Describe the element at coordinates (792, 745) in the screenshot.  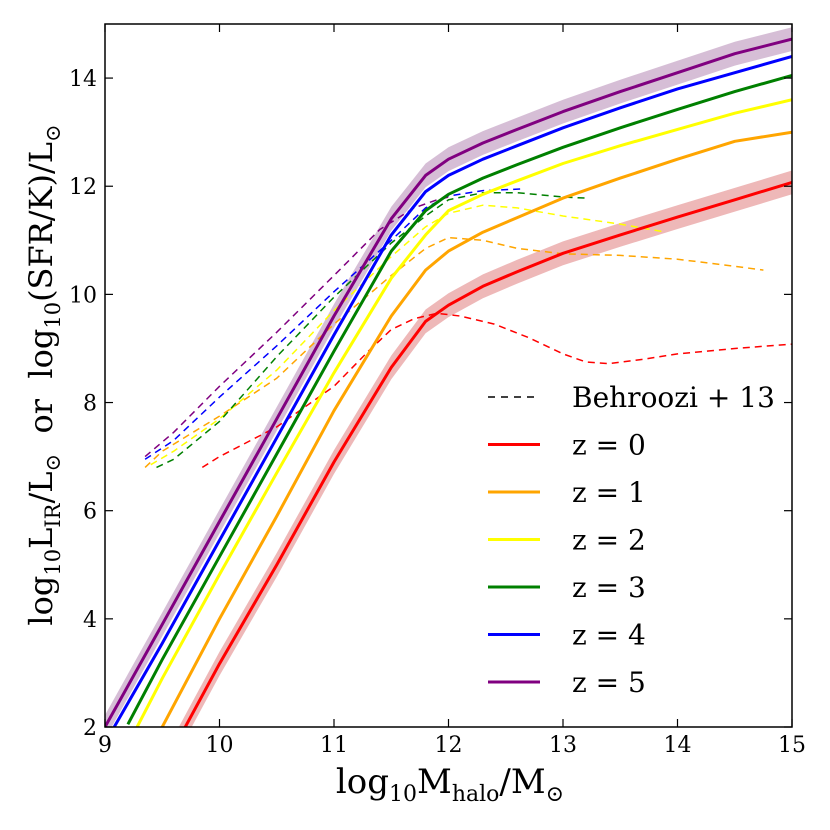
I see `x-tick-label: 15` at that location.